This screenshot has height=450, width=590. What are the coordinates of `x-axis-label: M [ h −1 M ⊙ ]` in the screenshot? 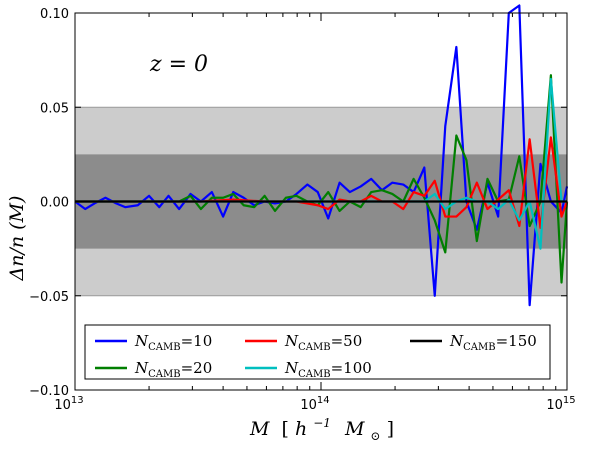 It's located at (321, 427).